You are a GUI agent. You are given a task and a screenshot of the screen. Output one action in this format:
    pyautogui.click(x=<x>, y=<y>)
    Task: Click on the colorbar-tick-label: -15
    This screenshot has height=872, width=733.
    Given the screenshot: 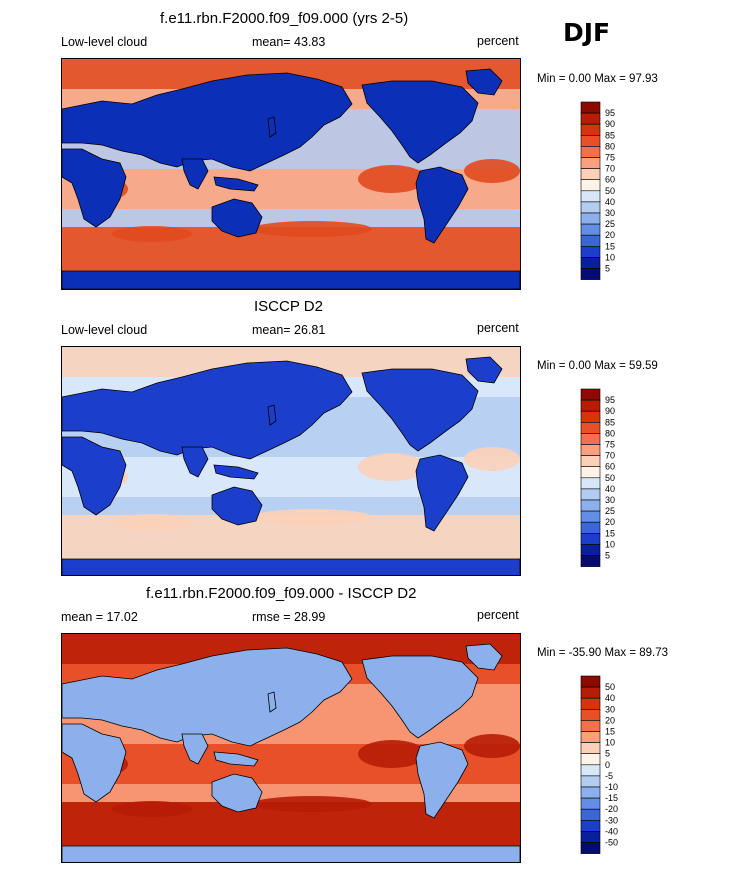 What is the action you would take?
    pyautogui.click(x=611, y=798)
    